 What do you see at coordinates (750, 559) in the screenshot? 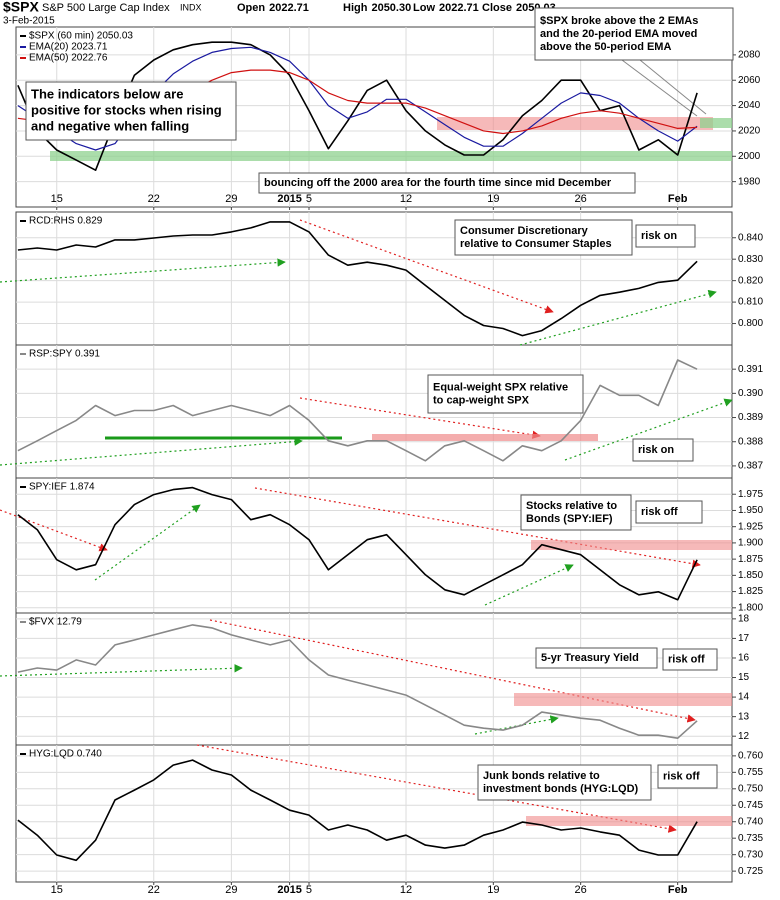
I see `y-tick-label: 1.875` at bounding box center [750, 559].